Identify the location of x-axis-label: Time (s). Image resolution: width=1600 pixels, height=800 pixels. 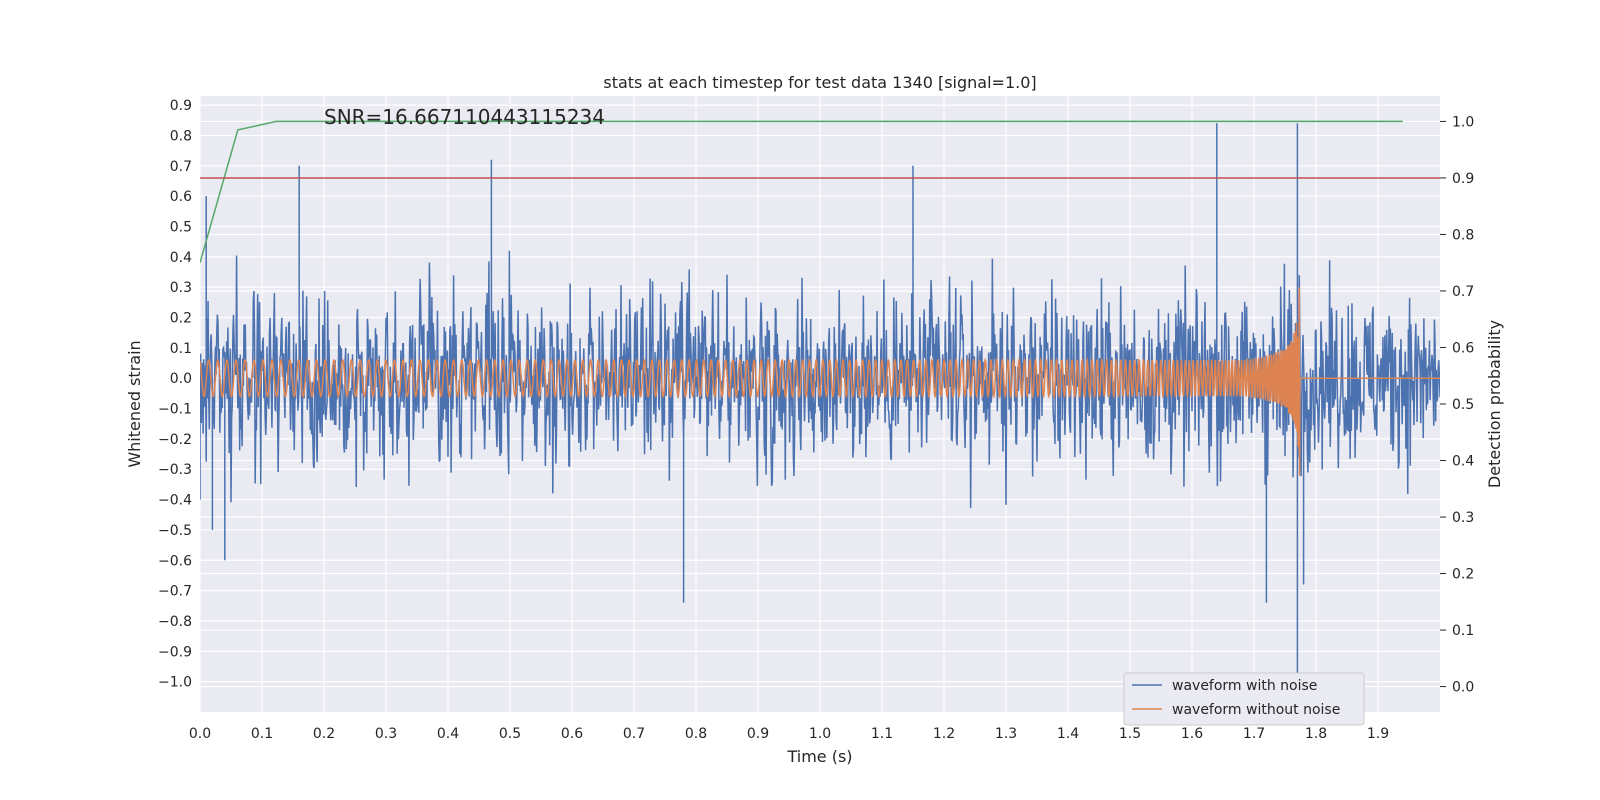
(819, 756).